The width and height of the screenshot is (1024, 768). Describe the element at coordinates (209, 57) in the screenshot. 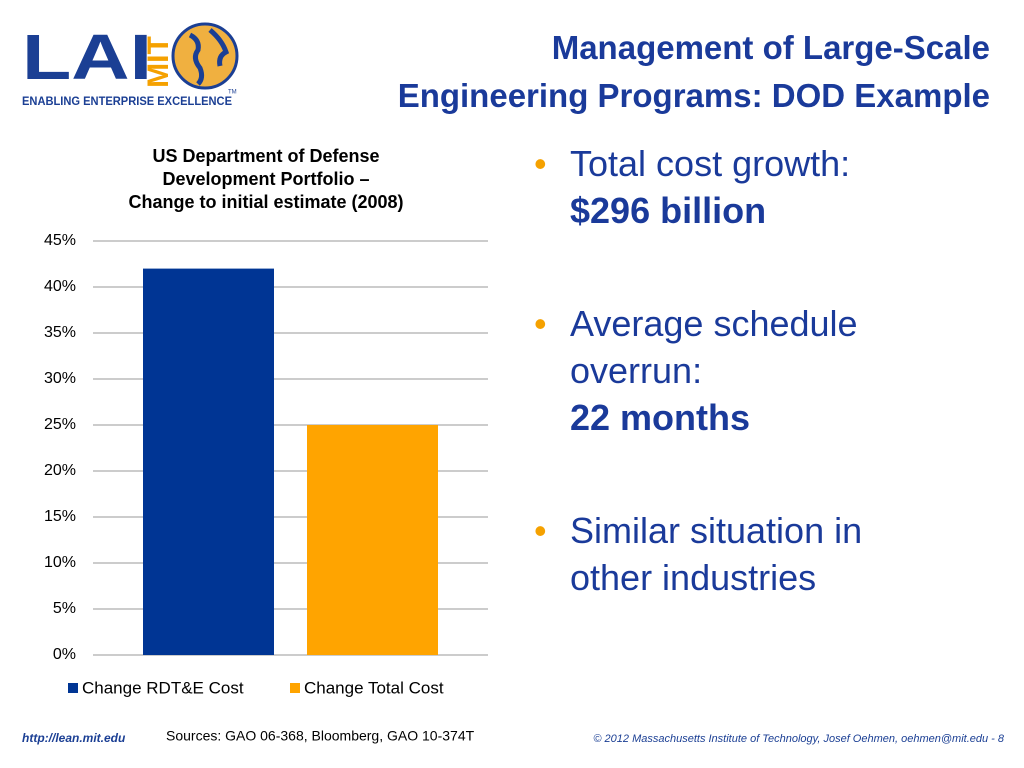

I see `logo-globe-land` at that location.